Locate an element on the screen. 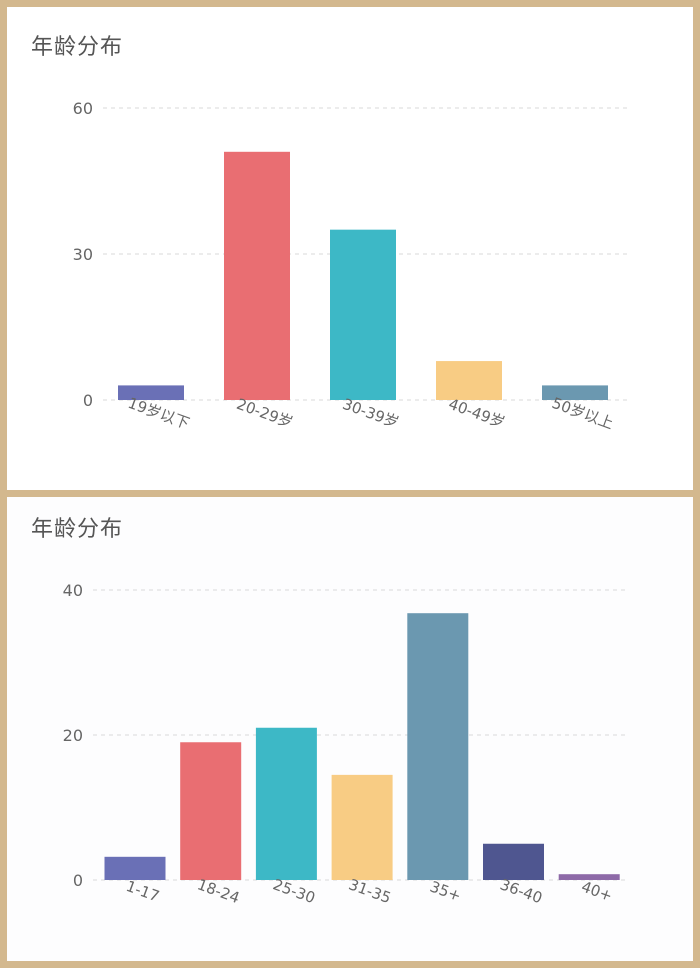 This screenshot has width=700, height=968. y-tick-label: 20 is located at coordinates (73, 735).